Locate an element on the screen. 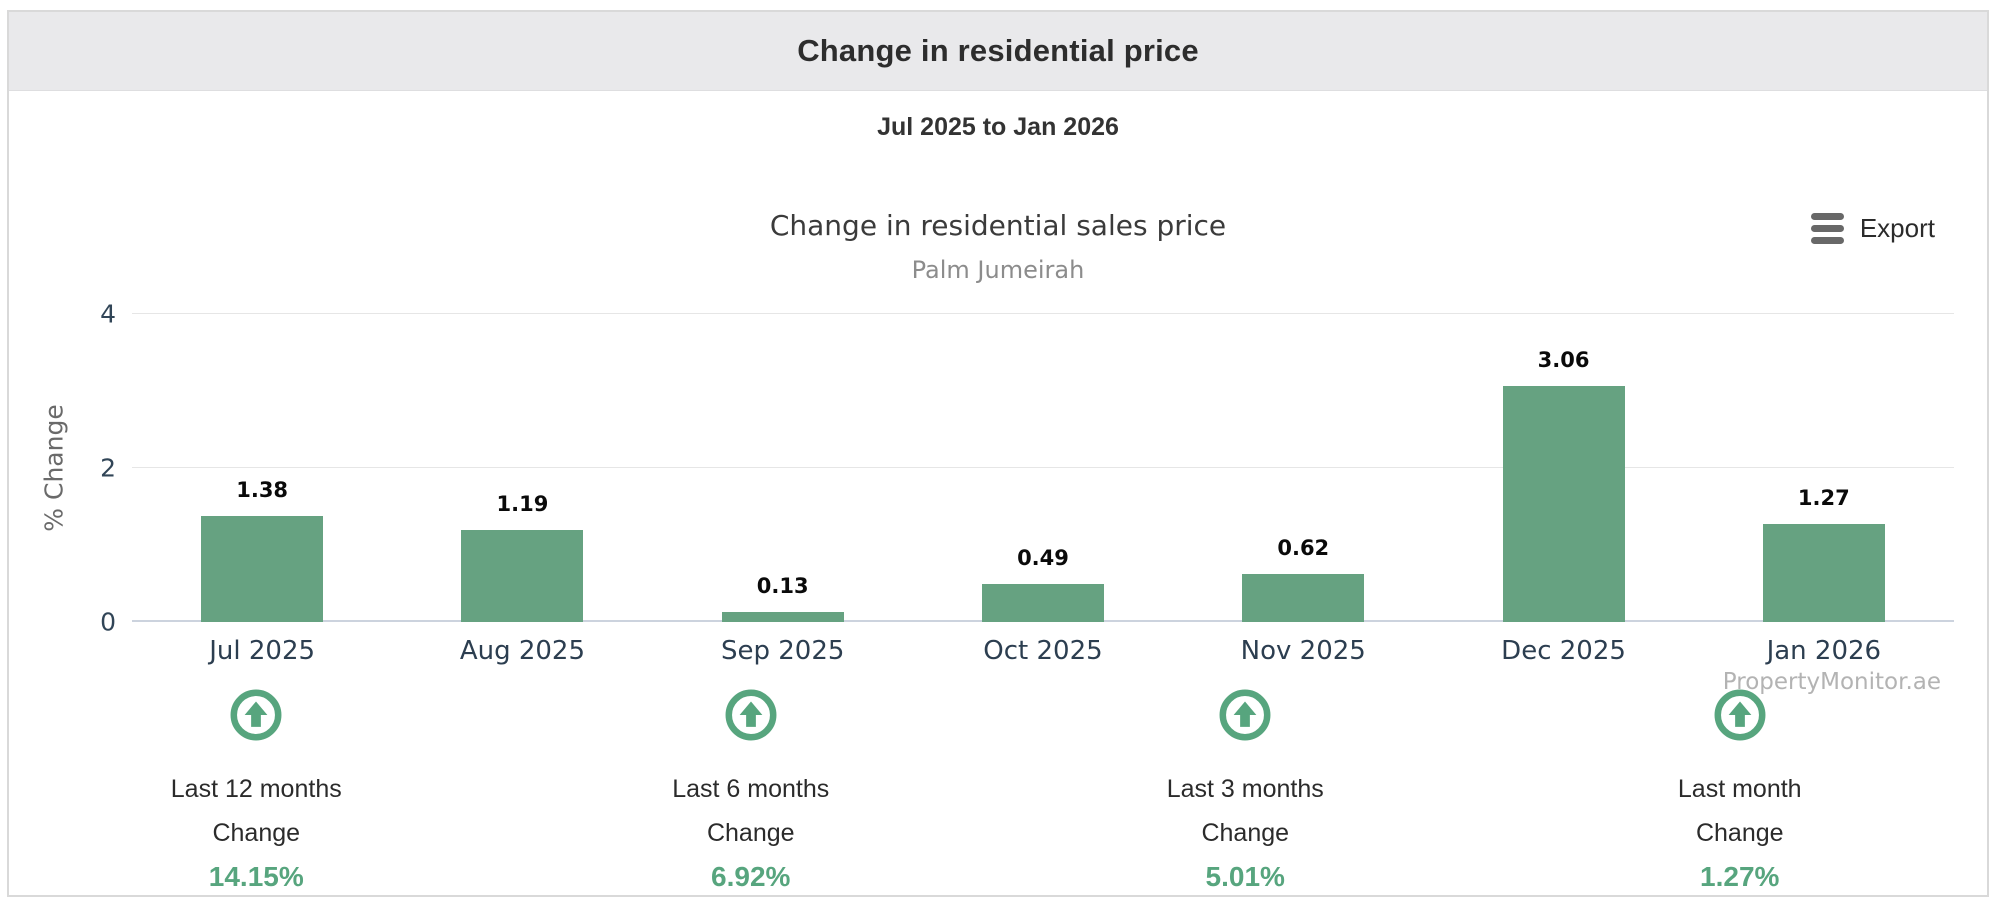 Image resolution: width=1998 pixels, height=914 pixels. stat-block: Last month Change 1.27% is located at coordinates (1740, 791).